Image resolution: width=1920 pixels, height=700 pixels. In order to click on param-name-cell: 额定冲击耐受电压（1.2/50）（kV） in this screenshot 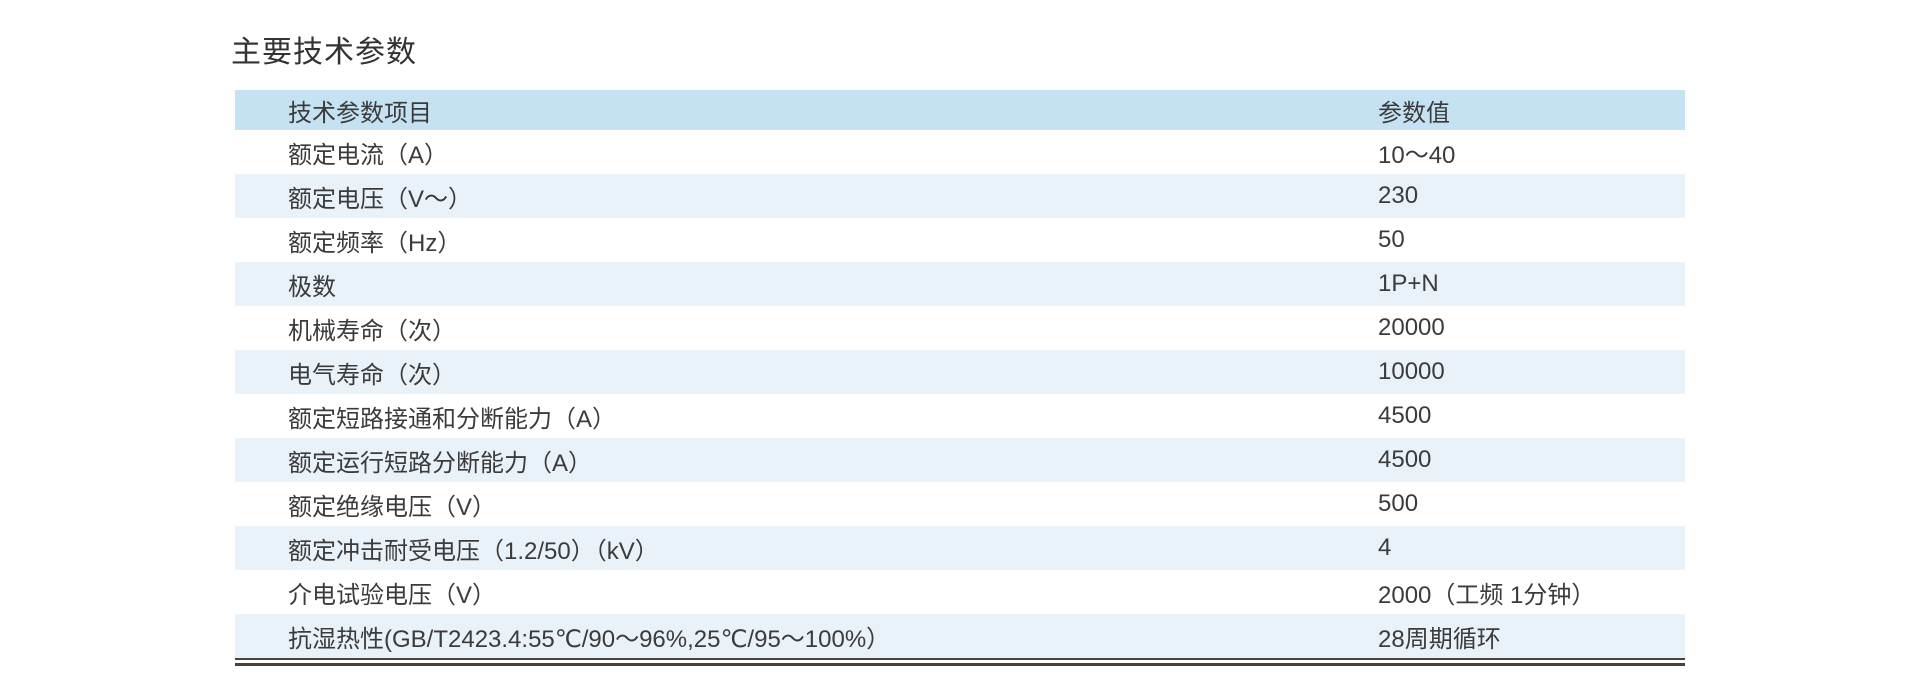, I will do `click(473, 551)`.